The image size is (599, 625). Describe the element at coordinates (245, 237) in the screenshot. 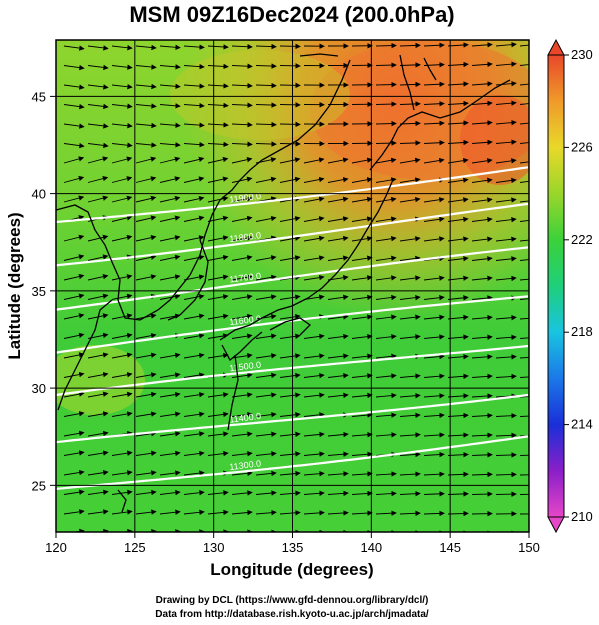

I see `contour-label: 11800.0` at that location.